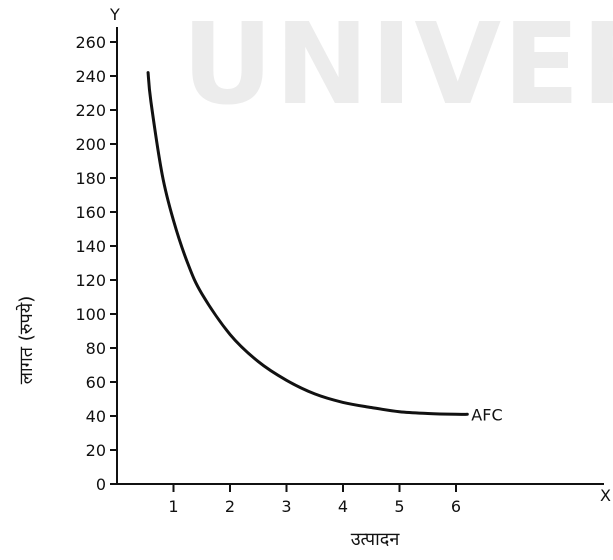  What do you see at coordinates (173, 506) in the screenshot?
I see `x-tick-label: 1` at bounding box center [173, 506].